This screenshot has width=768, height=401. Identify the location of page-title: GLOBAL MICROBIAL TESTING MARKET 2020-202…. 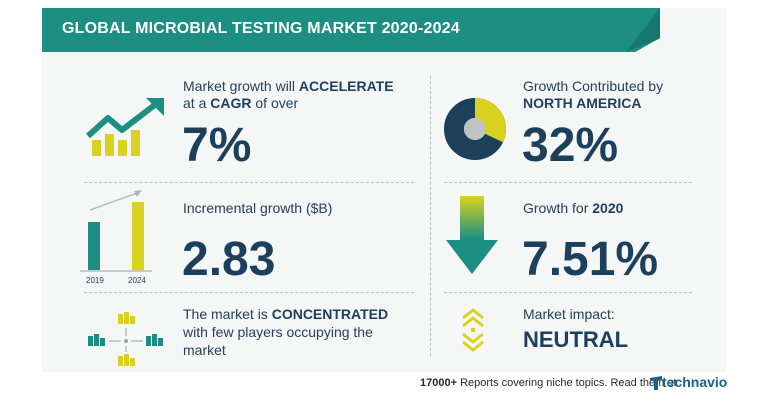
(261, 28).